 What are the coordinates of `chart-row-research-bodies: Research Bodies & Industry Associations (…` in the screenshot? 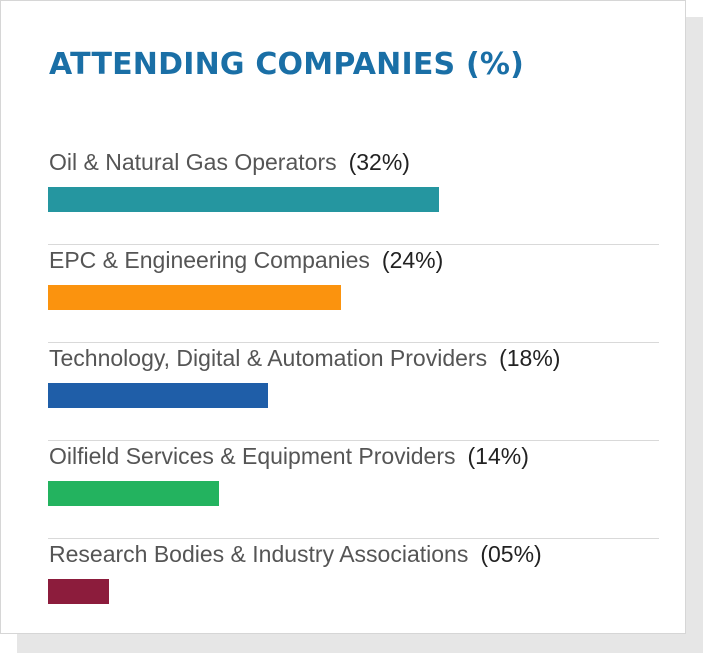 It's located at (353, 588).